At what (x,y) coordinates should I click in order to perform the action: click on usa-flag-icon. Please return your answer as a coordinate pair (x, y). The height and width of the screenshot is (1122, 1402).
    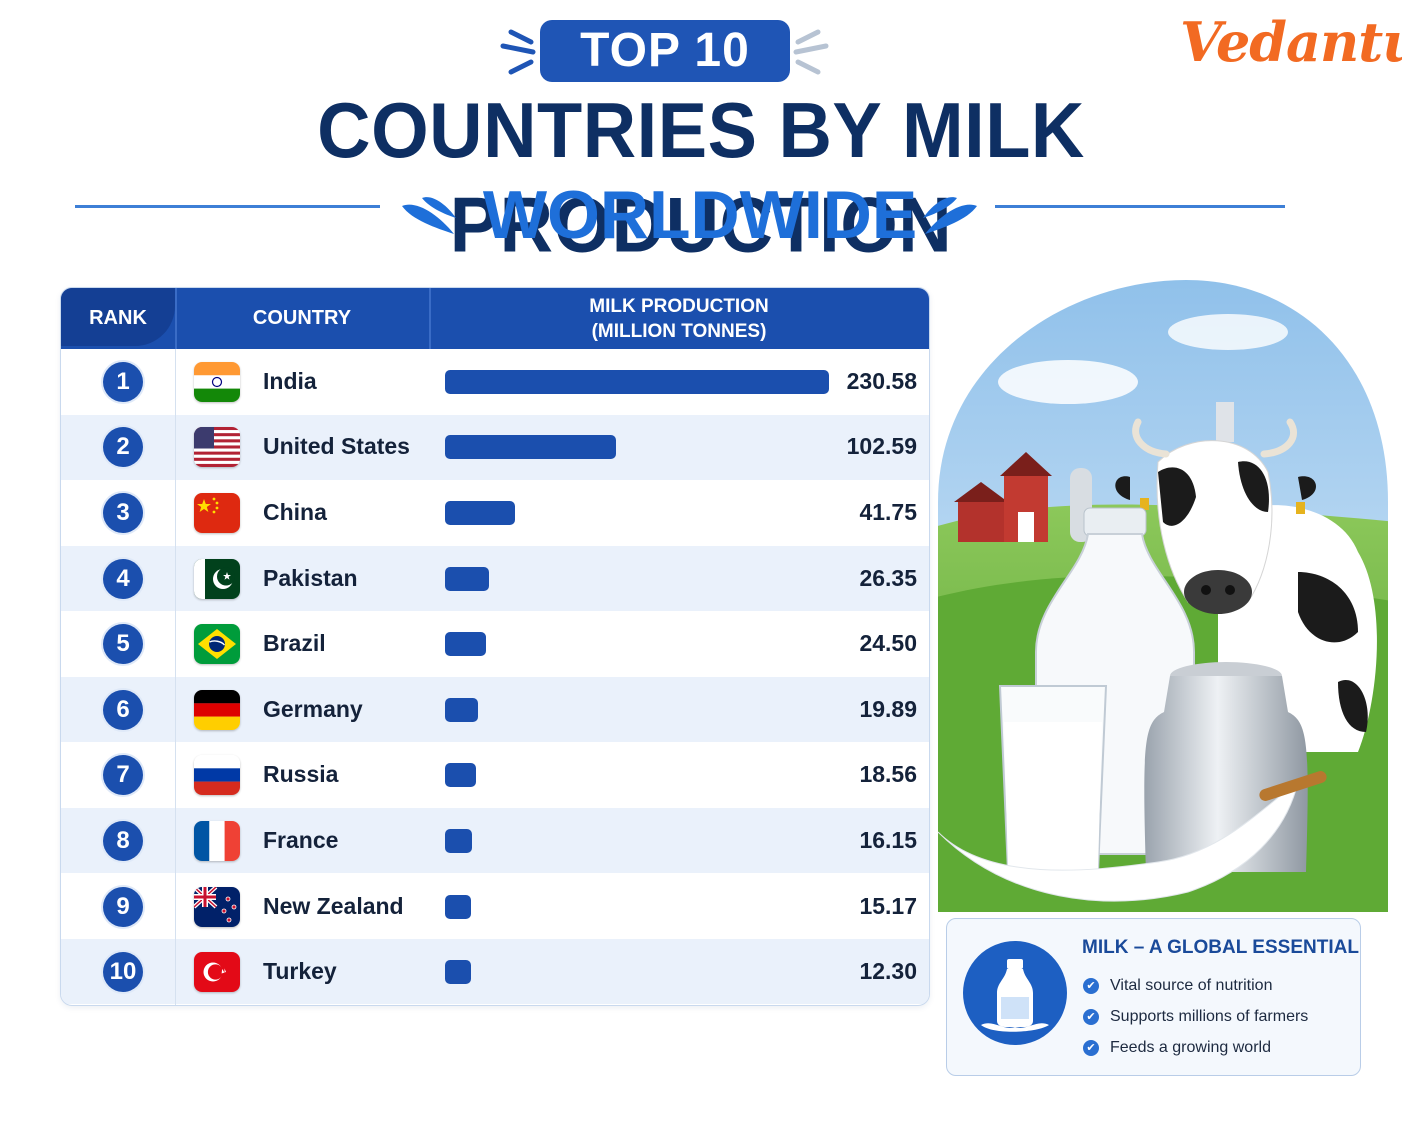
    Looking at the image, I should click on (217, 447).